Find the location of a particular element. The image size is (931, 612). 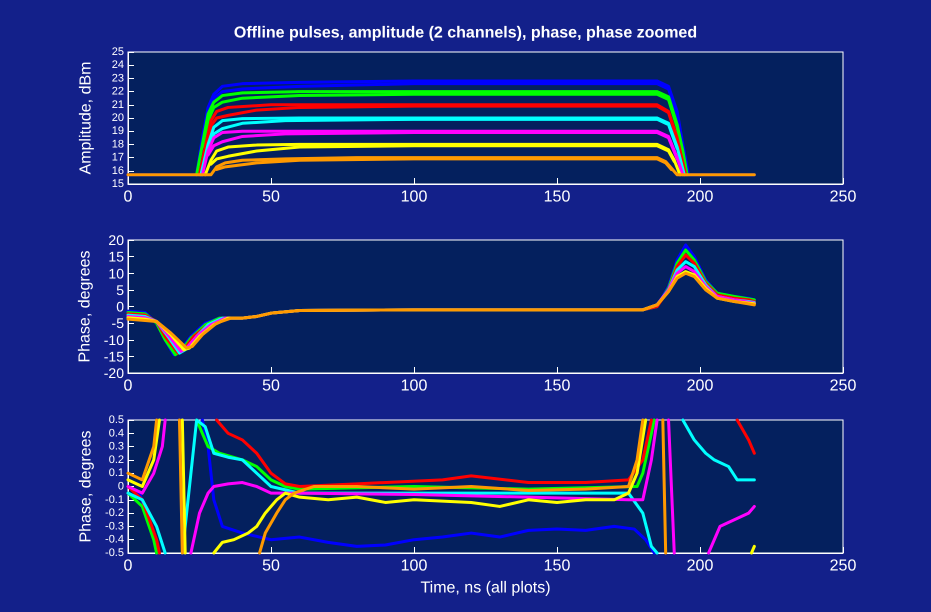

y-tick-label: -0.3 is located at coordinates (114, 526).